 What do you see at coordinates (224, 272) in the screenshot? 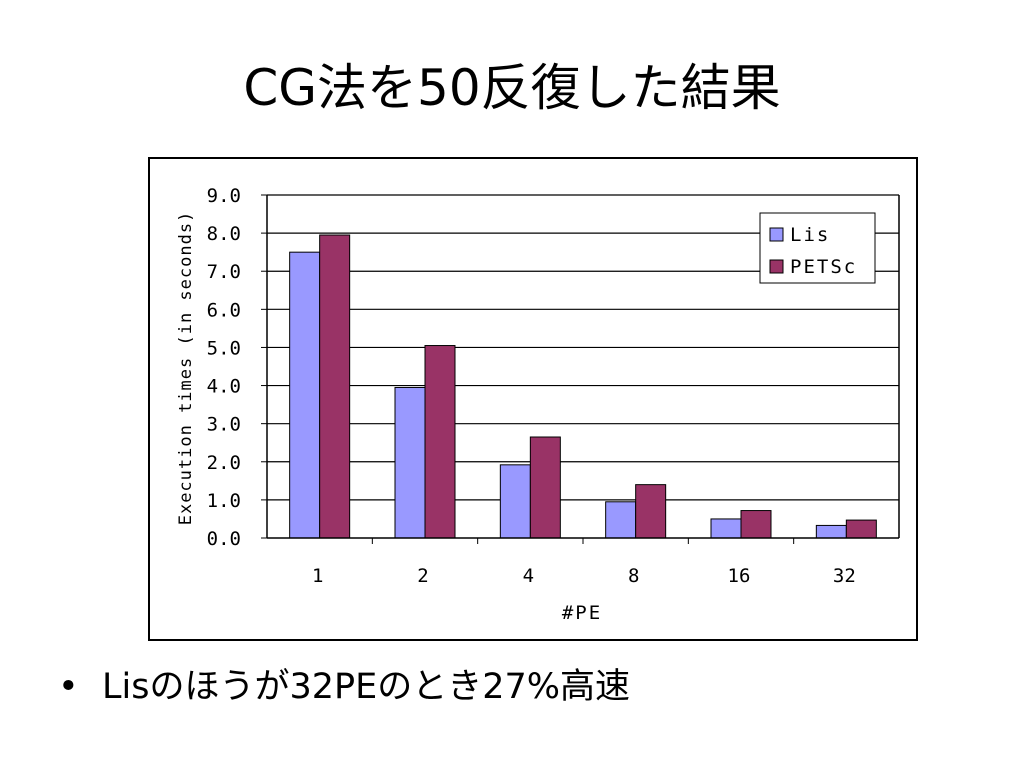
I see `y-tick-label: 7.0` at bounding box center [224, 272].